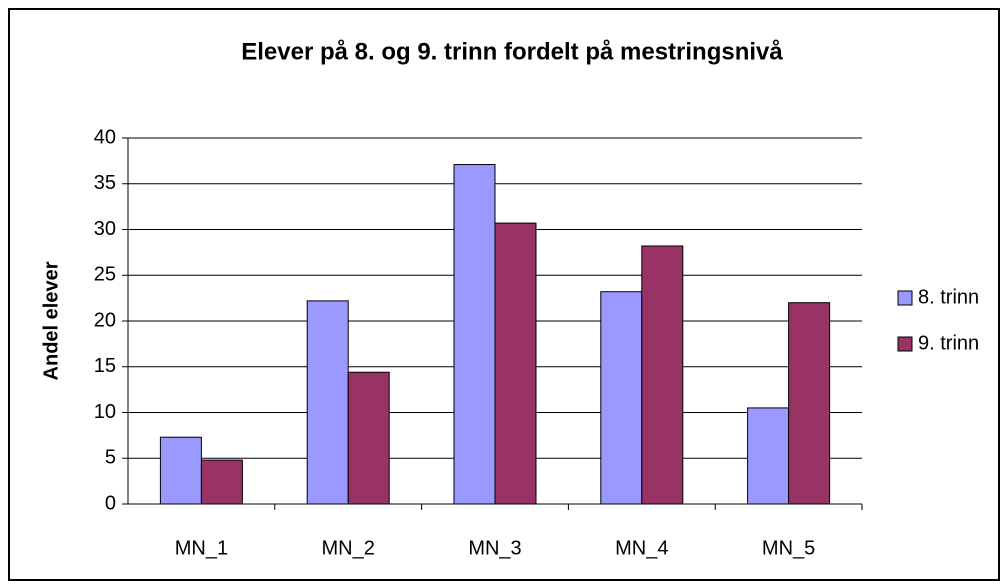 The height and width of the screenshot is (584, 1004). Describe the element at coordinates (105, 183) in the screenshot. I see `y-tick-label: 35` at that location.